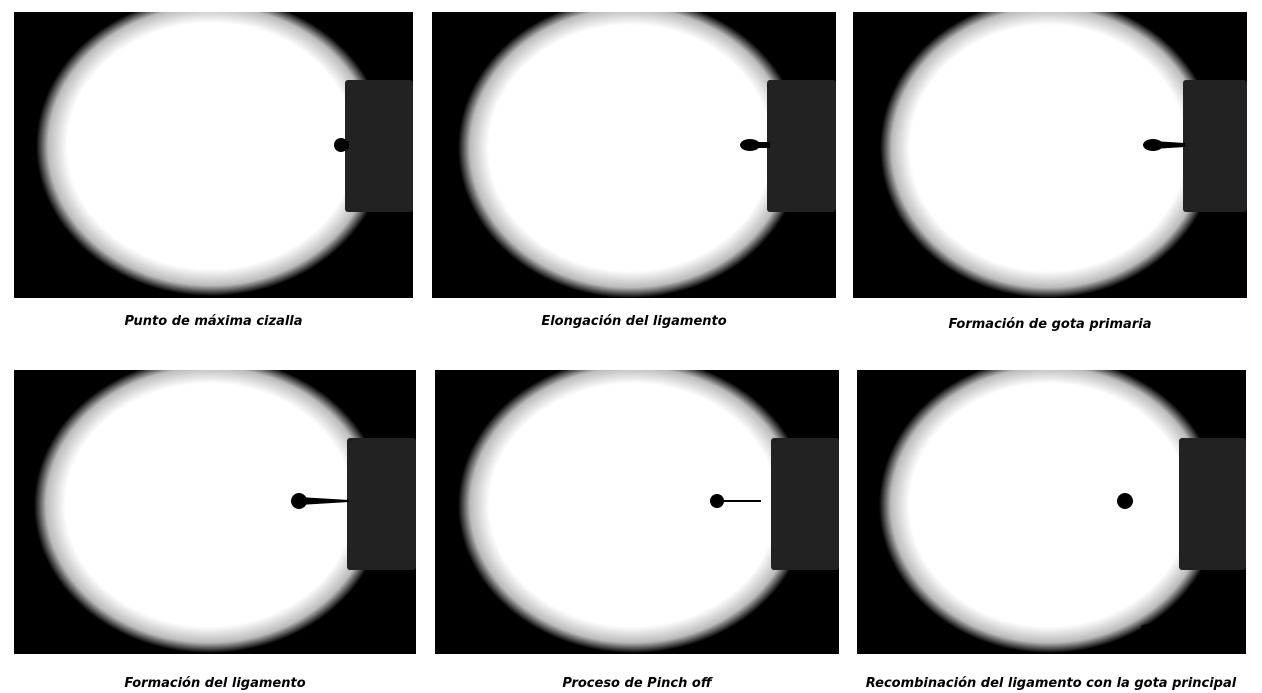 This screenshot has height=693, width=1262. I want to click on time-stamp: 140 µs, so click(778, 634).